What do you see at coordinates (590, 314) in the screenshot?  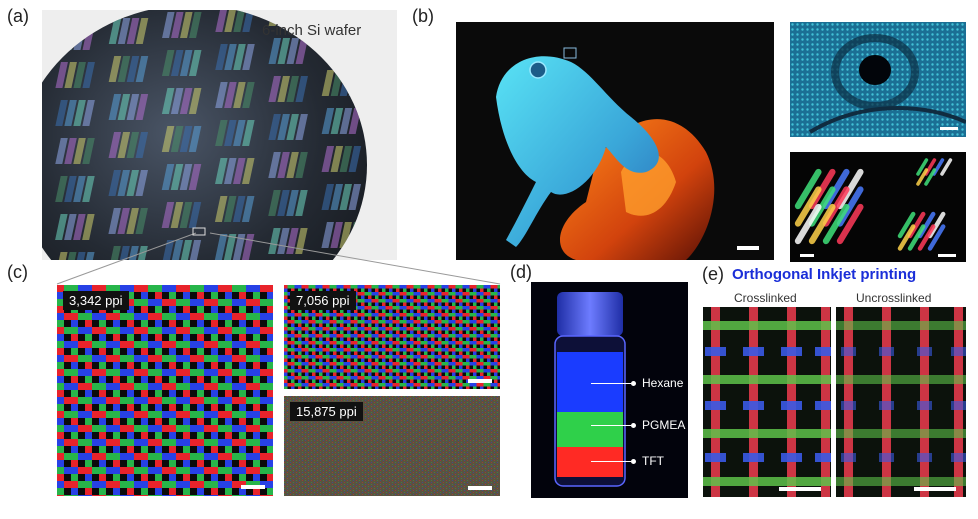 I see `vial-cap` at bounding box center [590, 314].